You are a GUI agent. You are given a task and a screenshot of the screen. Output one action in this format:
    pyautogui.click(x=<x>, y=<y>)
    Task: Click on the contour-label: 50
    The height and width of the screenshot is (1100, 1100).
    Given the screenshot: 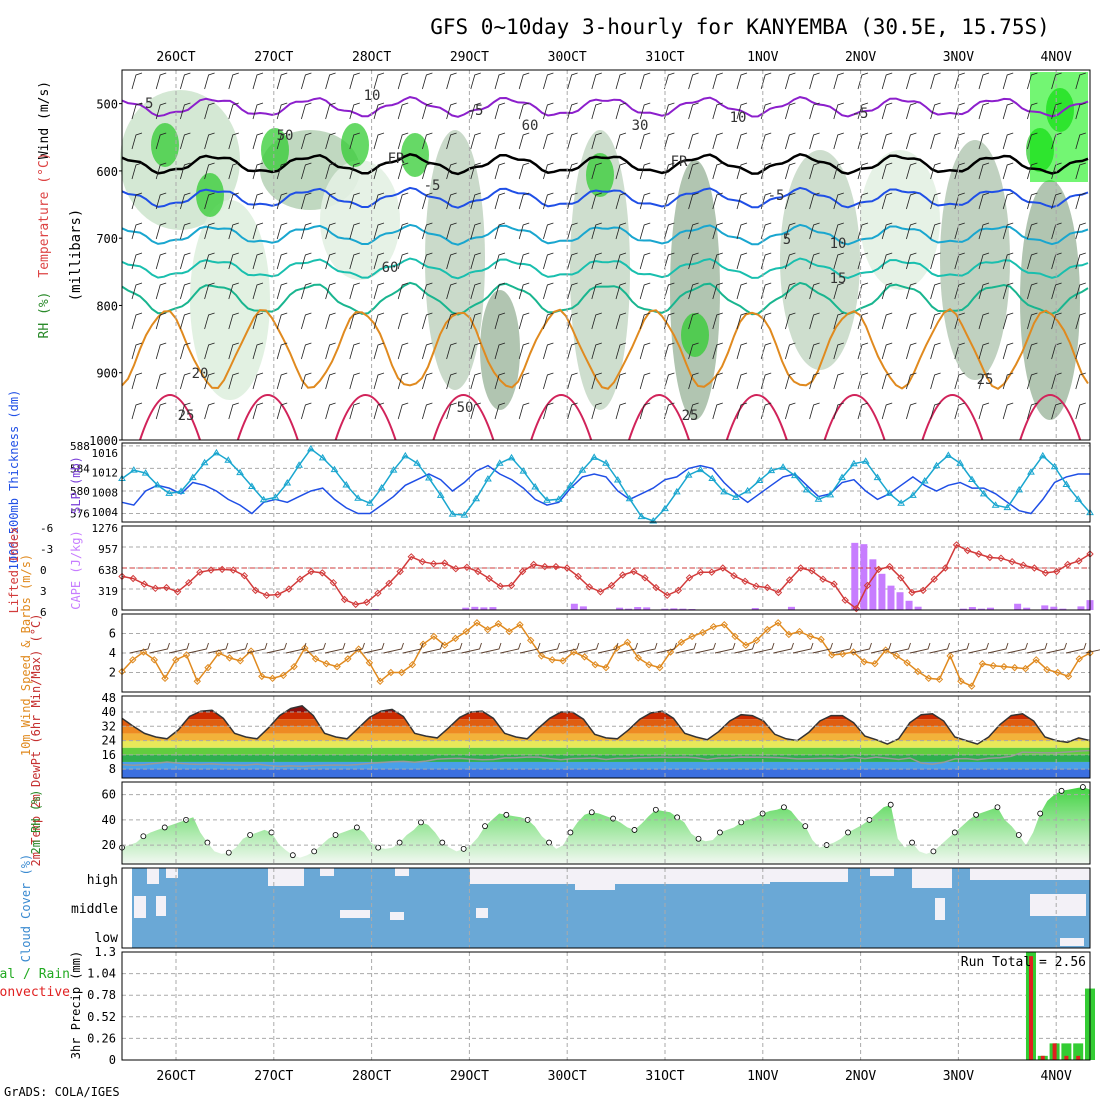 What is the action you would take?
    pyautogui.click(x=285, y=136)
    